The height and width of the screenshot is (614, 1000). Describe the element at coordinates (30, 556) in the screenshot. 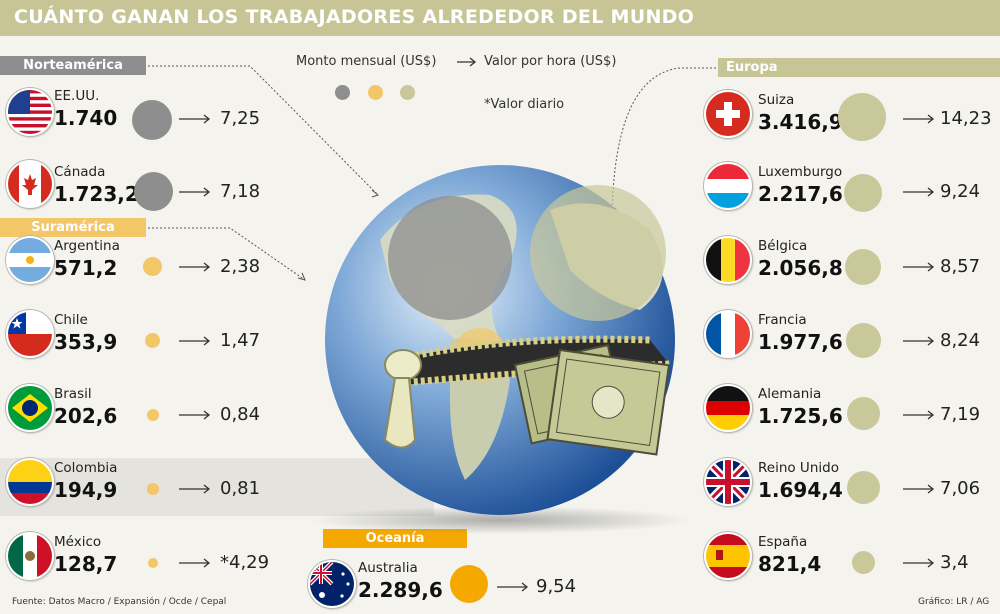

I see `mexico-flag-icon` at that location.